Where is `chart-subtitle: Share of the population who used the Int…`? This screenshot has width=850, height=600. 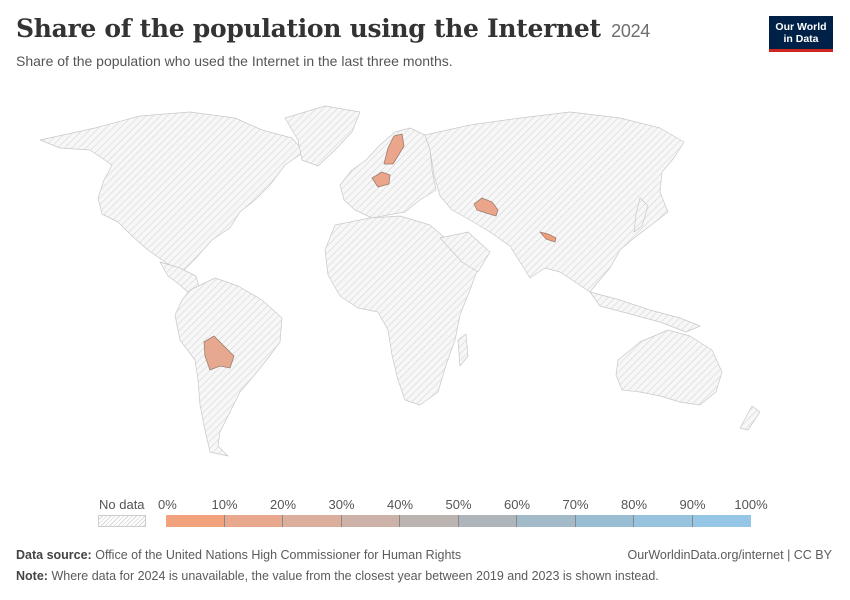
chart-subtitle: Share of the population who used the Int… is located at coordinates (234, 61).